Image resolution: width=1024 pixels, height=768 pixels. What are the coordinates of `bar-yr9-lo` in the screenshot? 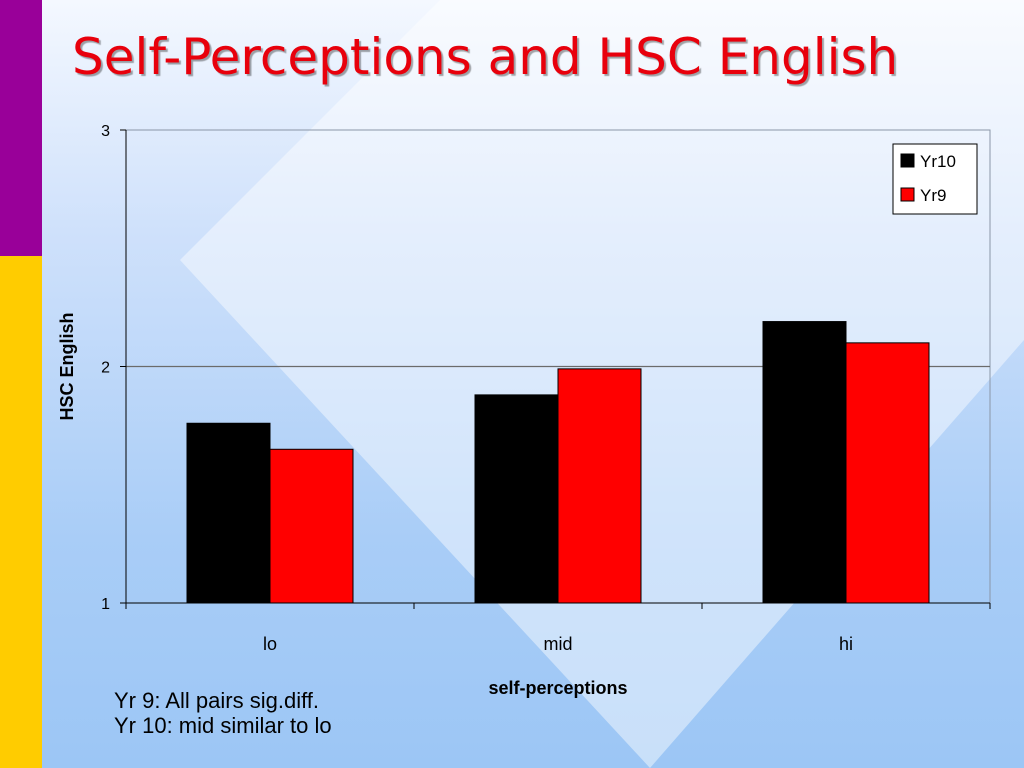 It's located at (311, 526).